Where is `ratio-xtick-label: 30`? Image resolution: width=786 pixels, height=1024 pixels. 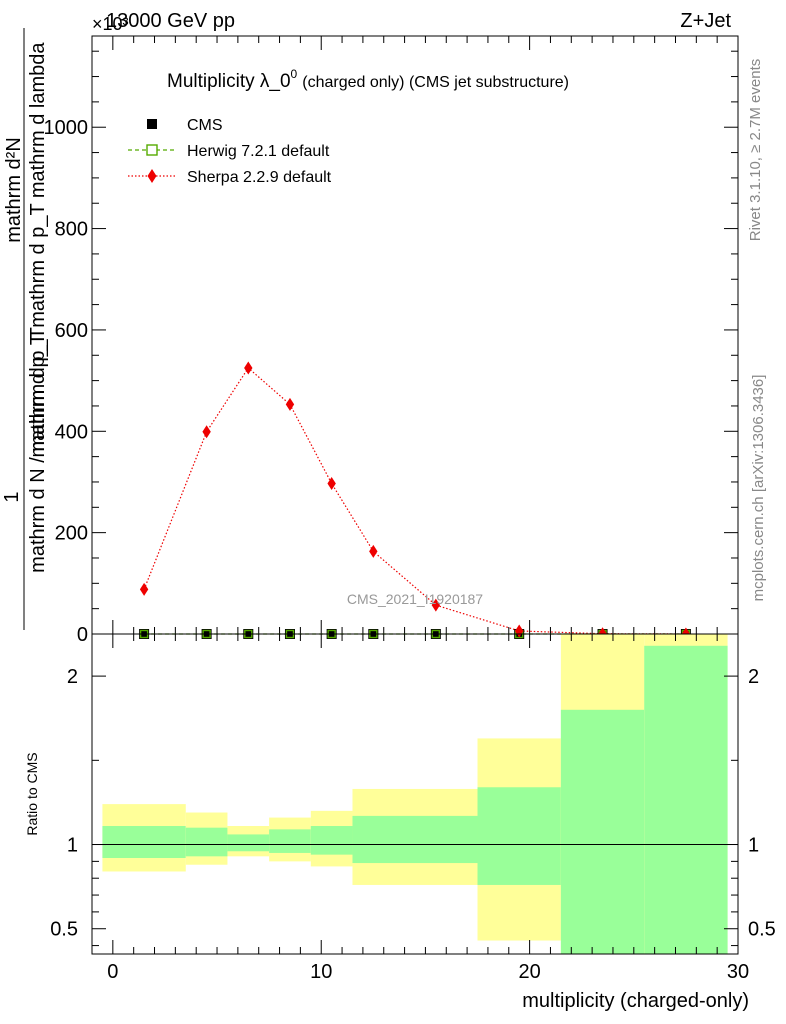
ratio-xtick-label: 30 is located at coordinates (738, 972).